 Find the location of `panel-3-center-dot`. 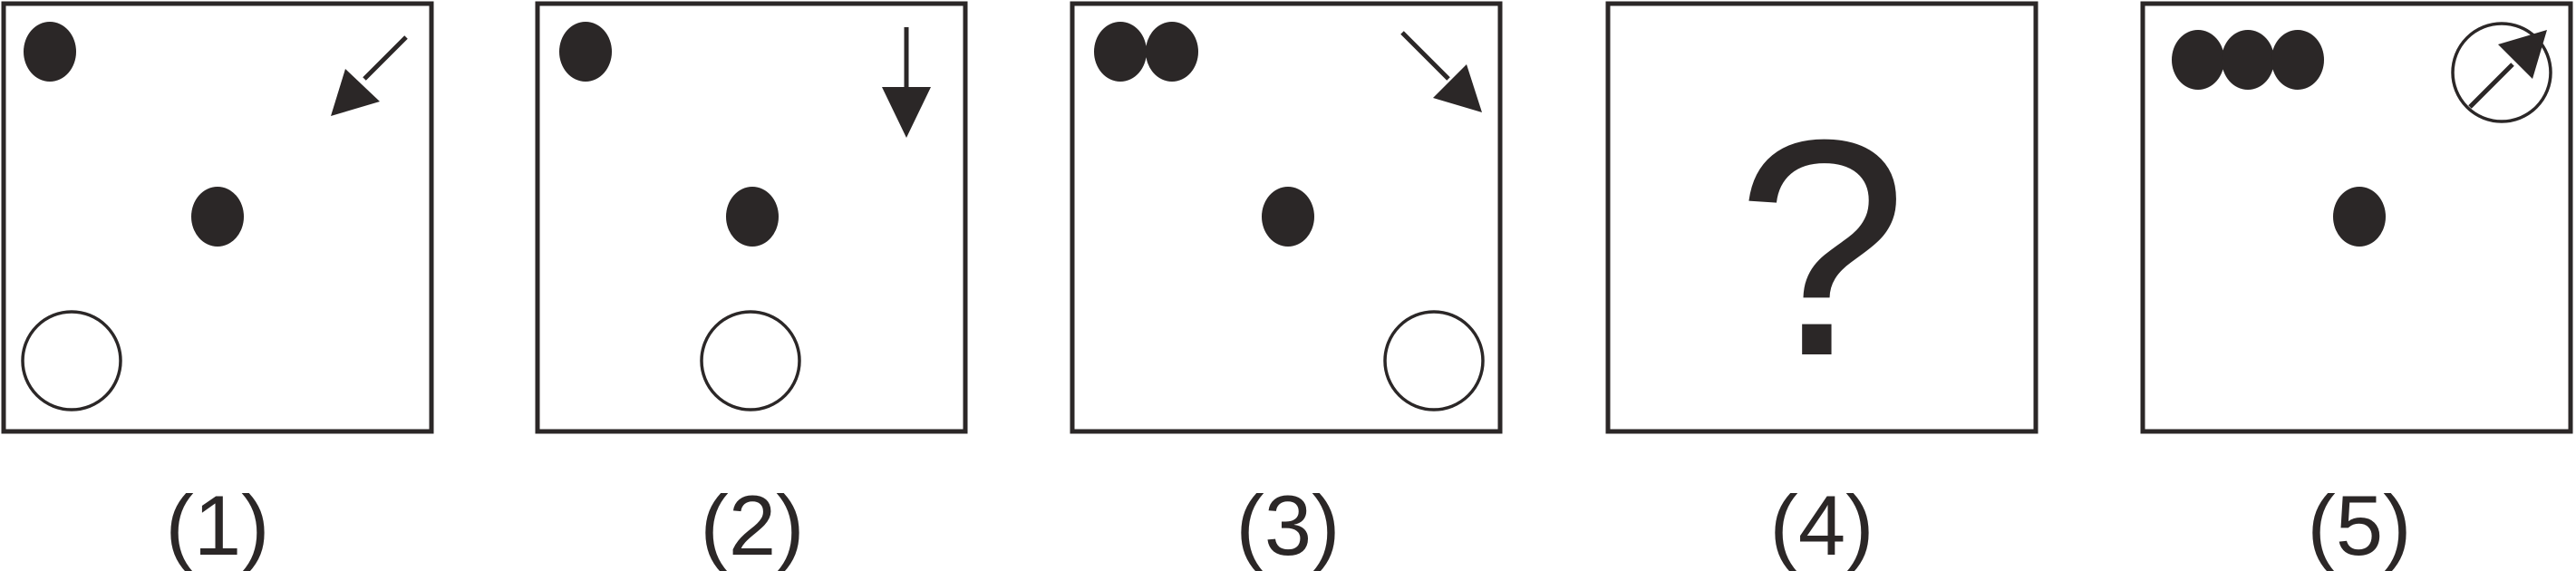

panel-3-center-dot is located at coordinates (1288, 217).